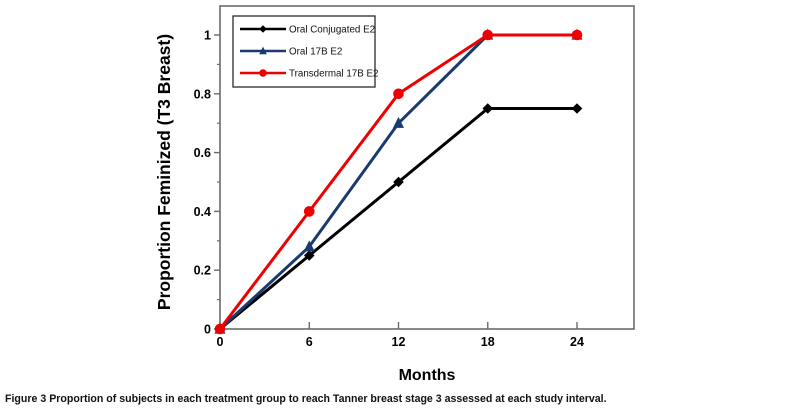  What do you see at coordinates (427, 375) in the screenshot?
I see `x-axis-title: Months` at bounding box center [427, 375].